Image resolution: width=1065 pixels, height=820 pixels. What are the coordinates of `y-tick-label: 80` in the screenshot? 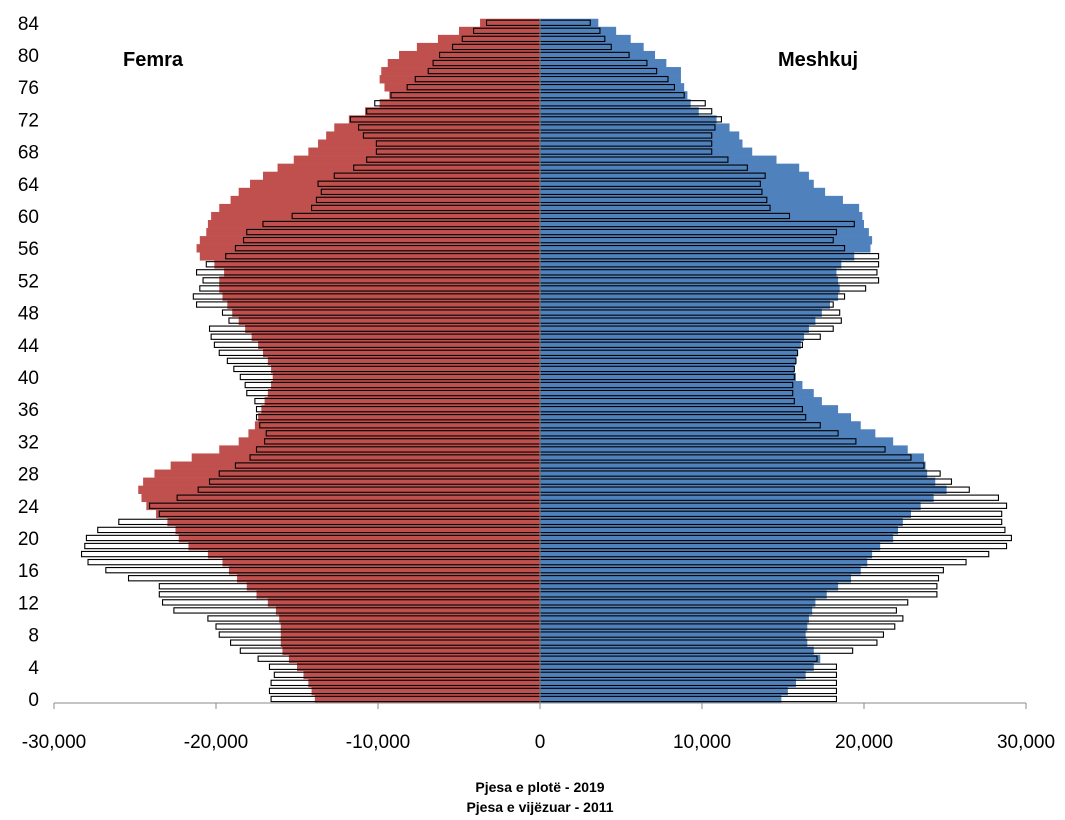 It's located at (28, 56).